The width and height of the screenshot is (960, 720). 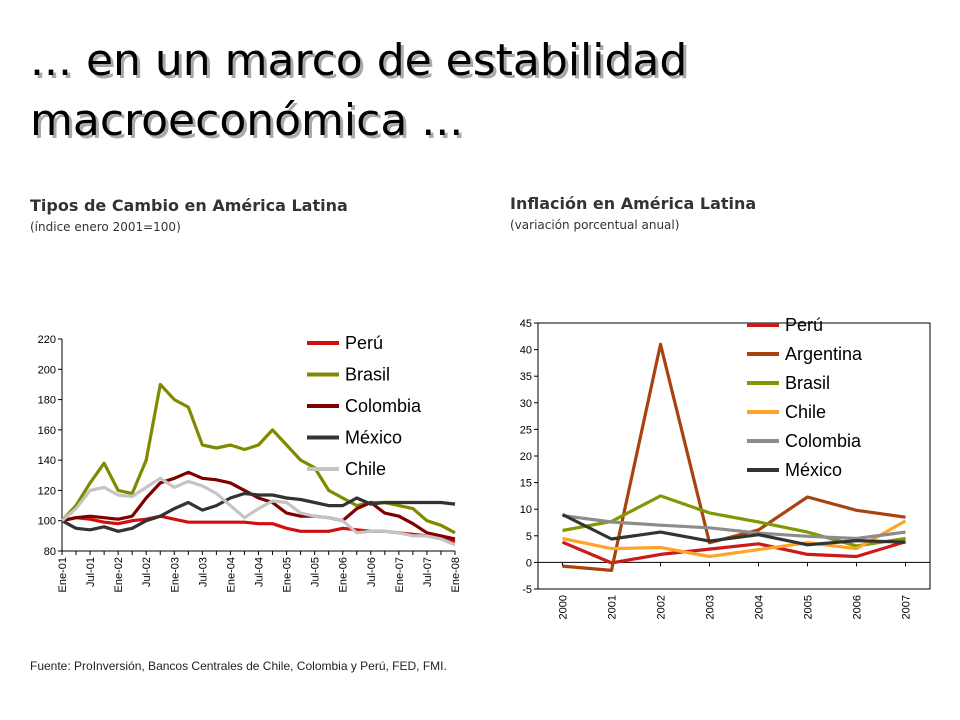 What do you see at coordinates (526, 457) in the screenshot?
I see `y-tick-label: 20` at bounding box center [526, 457].